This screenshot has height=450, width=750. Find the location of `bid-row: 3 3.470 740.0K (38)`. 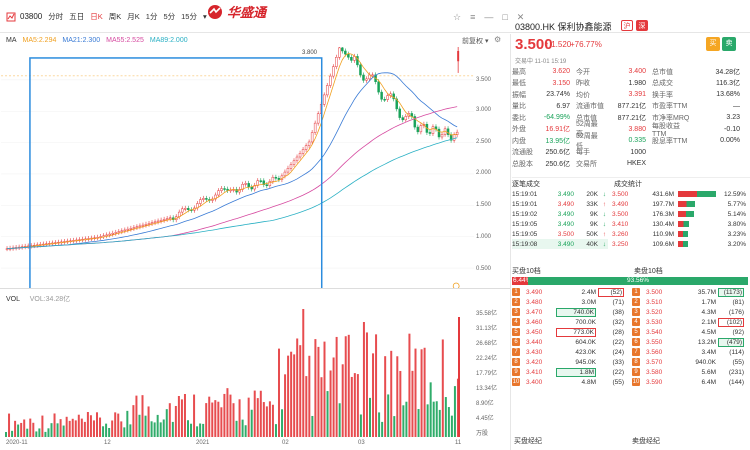

bid-row: 3 3.470 740.0K (38) is located at coordinates (571, 312).